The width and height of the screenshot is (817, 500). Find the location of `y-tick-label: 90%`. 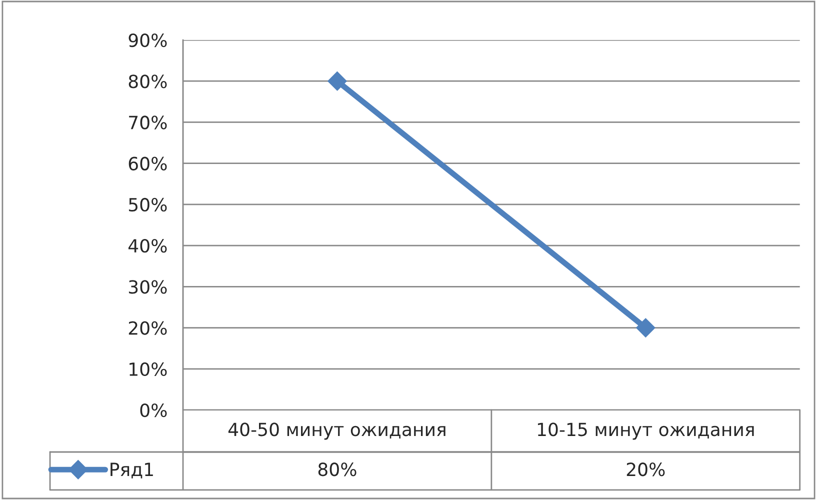

y-tick-label: 90% is located at coordinates (147, 40).